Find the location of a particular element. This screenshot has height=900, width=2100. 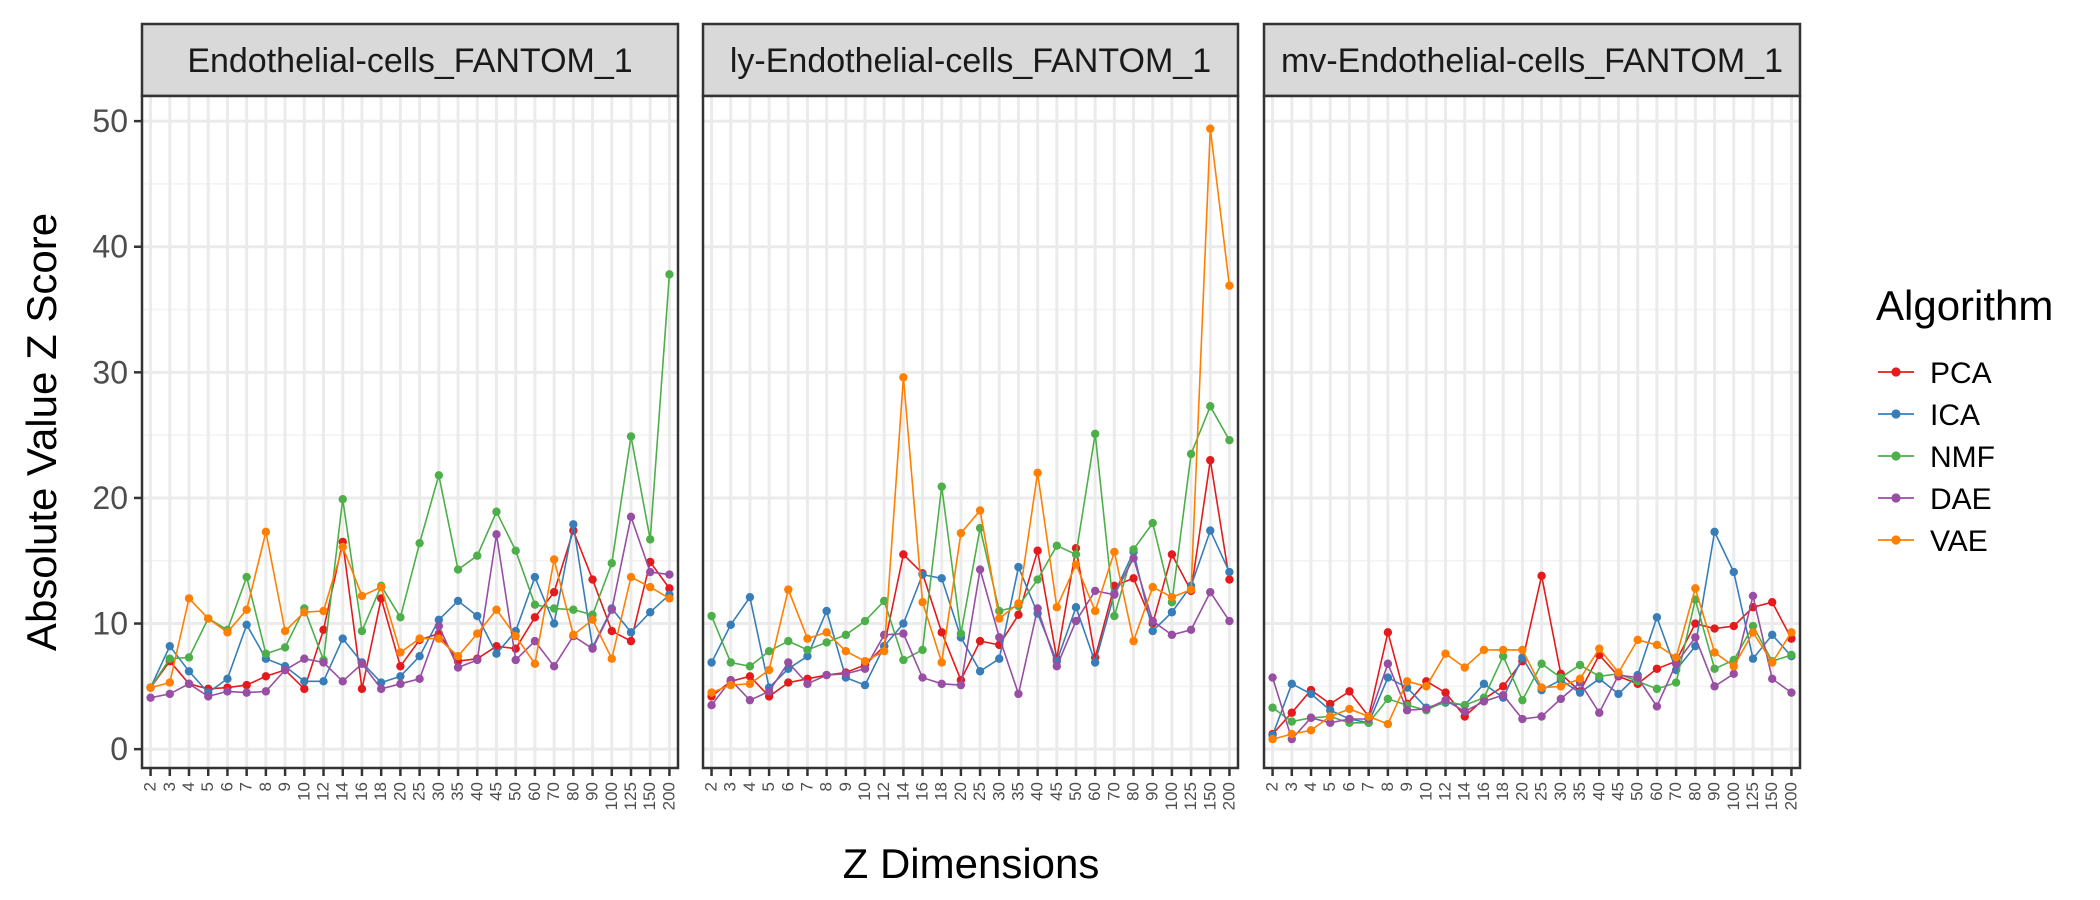

series-line-pca is located at coordinates (410, 609).